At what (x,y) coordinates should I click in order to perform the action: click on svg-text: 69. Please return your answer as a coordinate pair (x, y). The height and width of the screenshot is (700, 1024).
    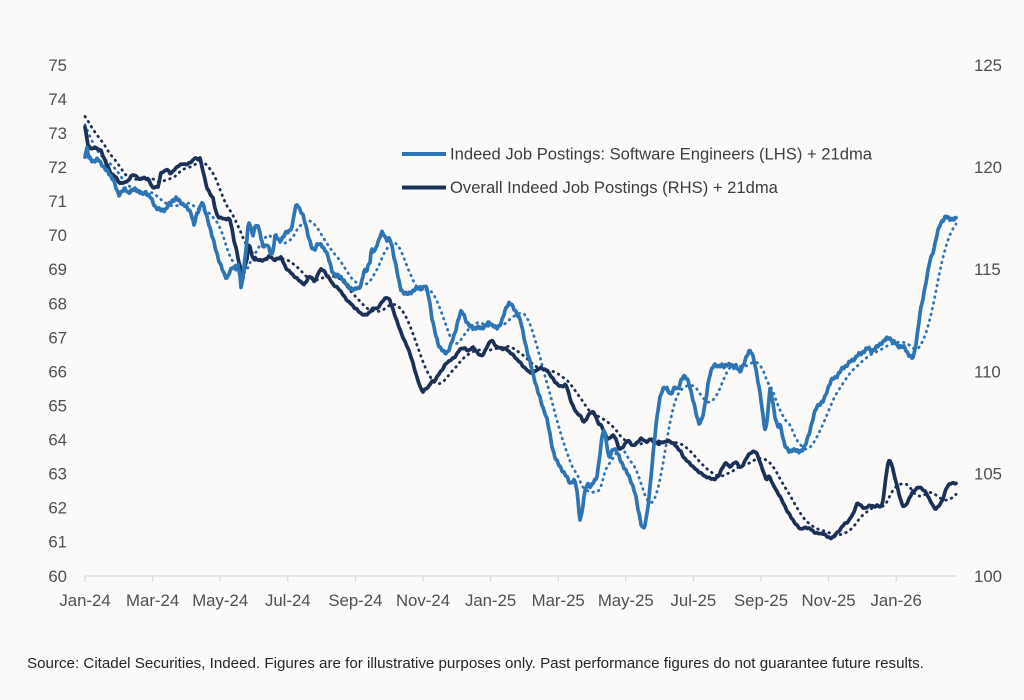
    Looking at the image, I should click on (57, 269).